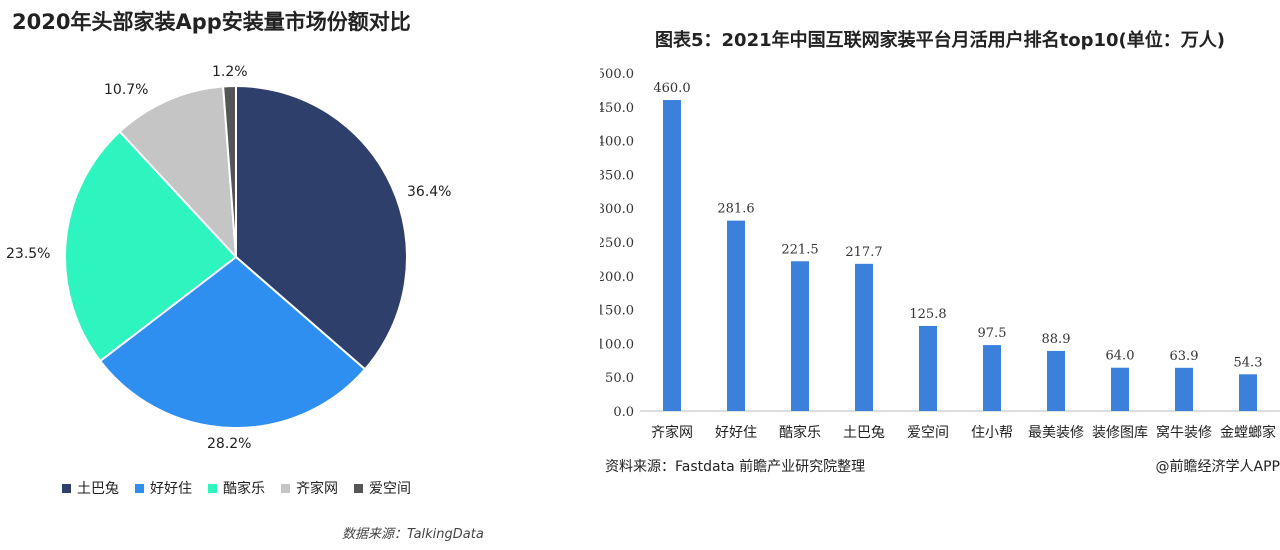 Image resolution: width=1280 pixels, height=550 pixels. Describe the element at coordinates (1184, 432) in the screenshot. I see `x-category-label-8: 窝牛装修` at that location.